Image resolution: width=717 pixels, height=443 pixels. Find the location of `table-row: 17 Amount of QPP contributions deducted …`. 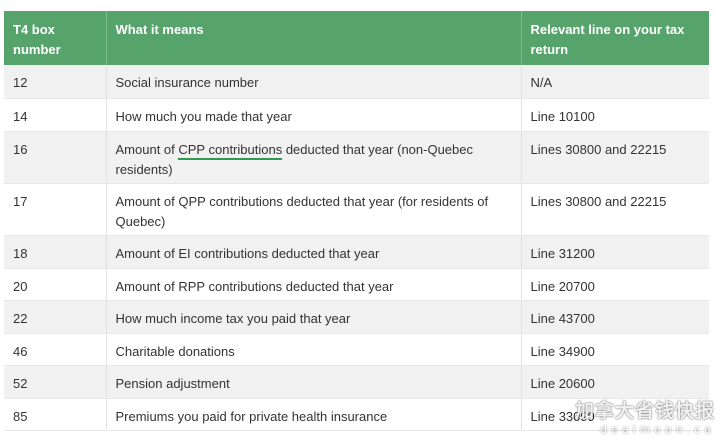

table-row: 17 Amount of QPP contributions deducted … is located at coordinates (356, 209).